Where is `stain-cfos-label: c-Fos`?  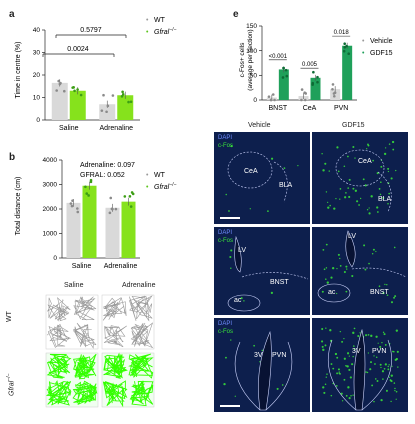
stain-cfos-label: c-Fos is located at coordinates (225, 332).